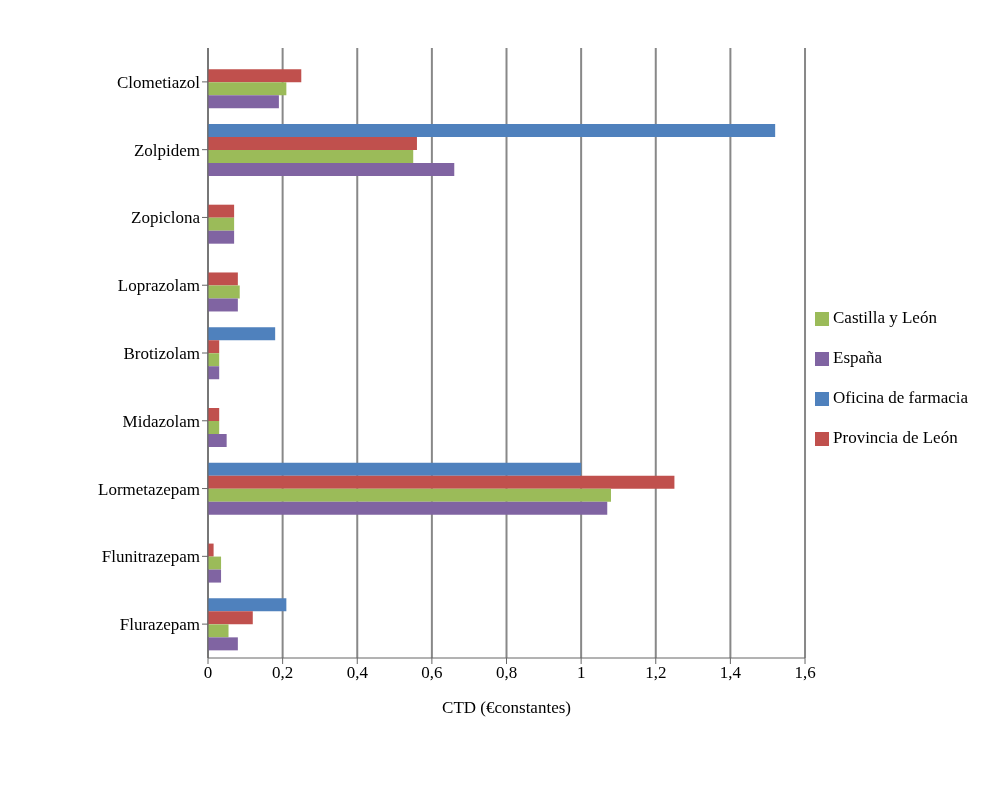 The width and height of the screenshot is (1007, 785). I want to click on x-tick-label: 0,8, so click(506, 673).